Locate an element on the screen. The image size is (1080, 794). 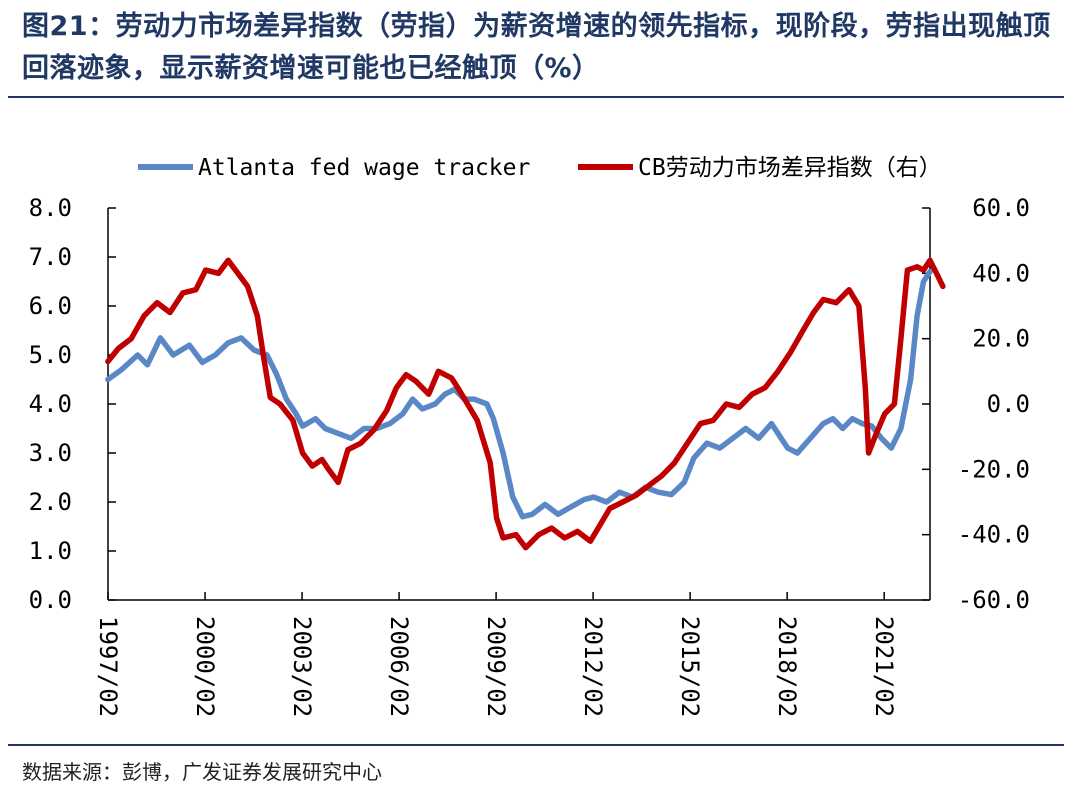
right-tick-label: 0.0 is located at coordinates (1008, 404).